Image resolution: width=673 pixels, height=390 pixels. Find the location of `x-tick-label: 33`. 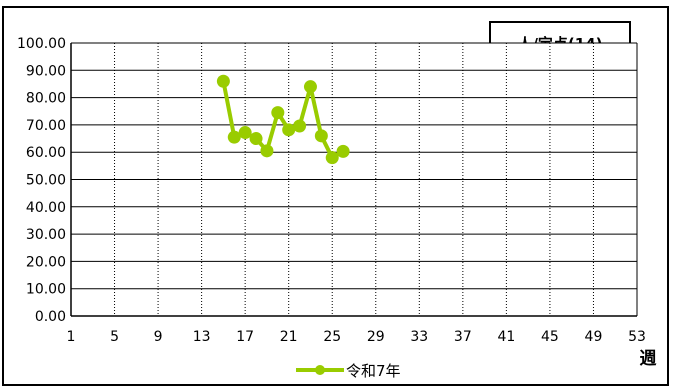

x-tick-label: 33 is located at coordinates (419, 337).